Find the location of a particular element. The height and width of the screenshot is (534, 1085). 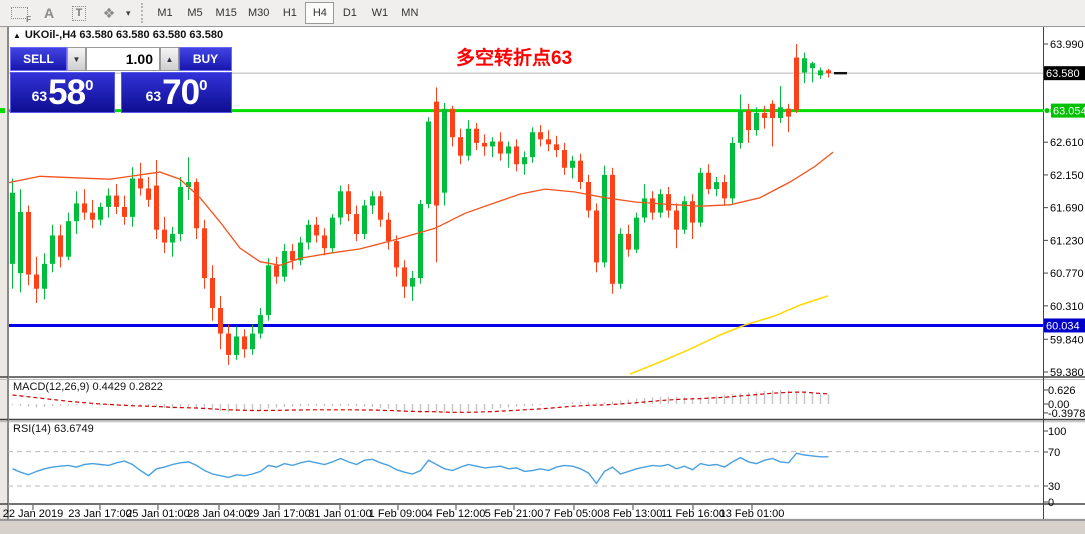

rsi-tick-label: 100 is located at coordinates (1057, 432).